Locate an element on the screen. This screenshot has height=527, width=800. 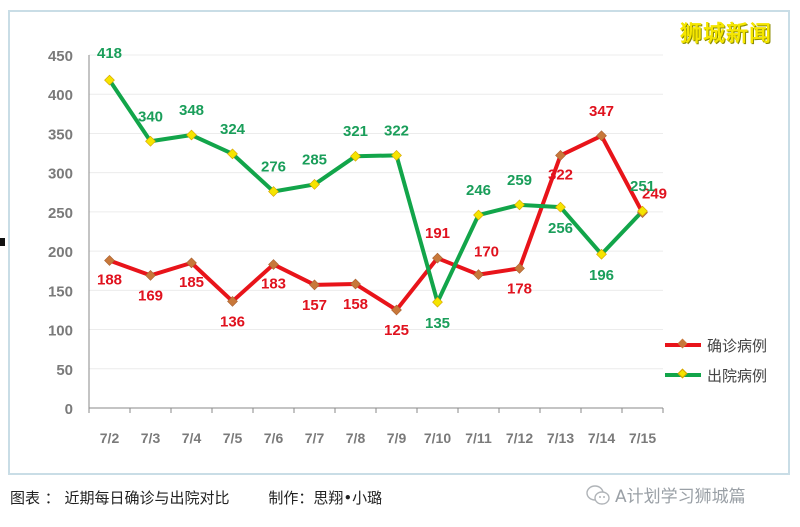
data-label-discharged: 251 is located at coordinates (642, 186).